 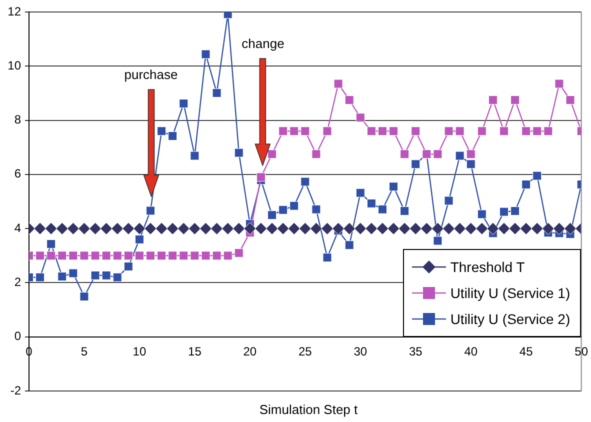 I want to click on legend-label: Threshold T, so click(x=487, y=266).